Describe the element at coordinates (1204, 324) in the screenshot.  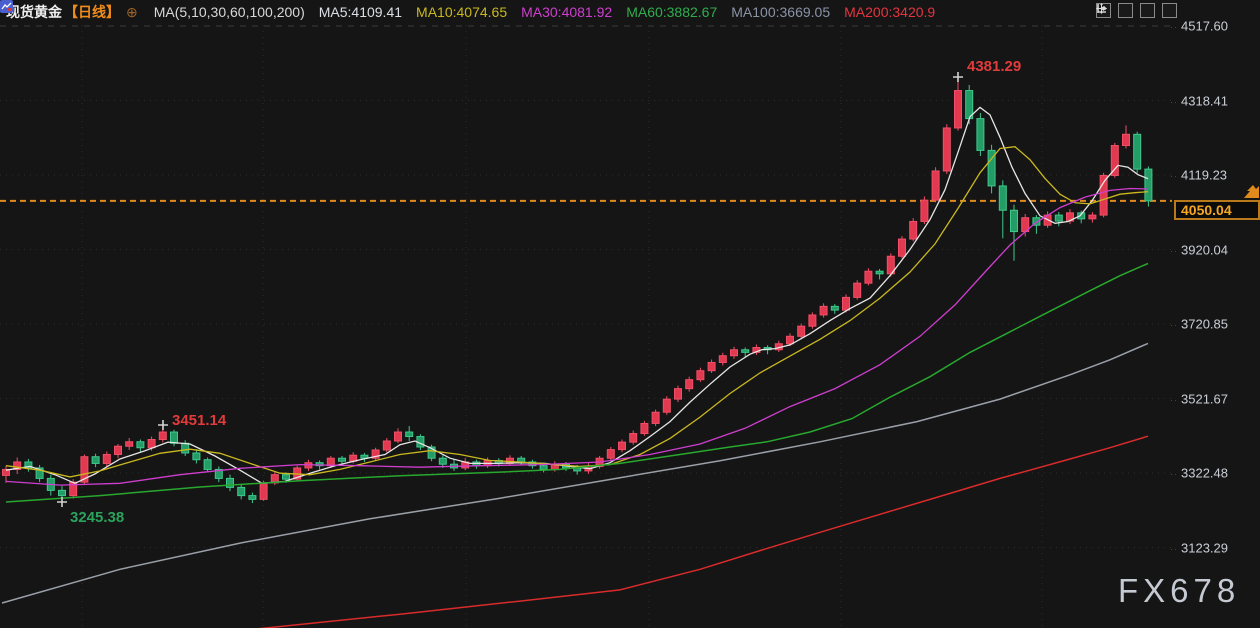
I see `axis-tick-label: 3720.85` at that location.